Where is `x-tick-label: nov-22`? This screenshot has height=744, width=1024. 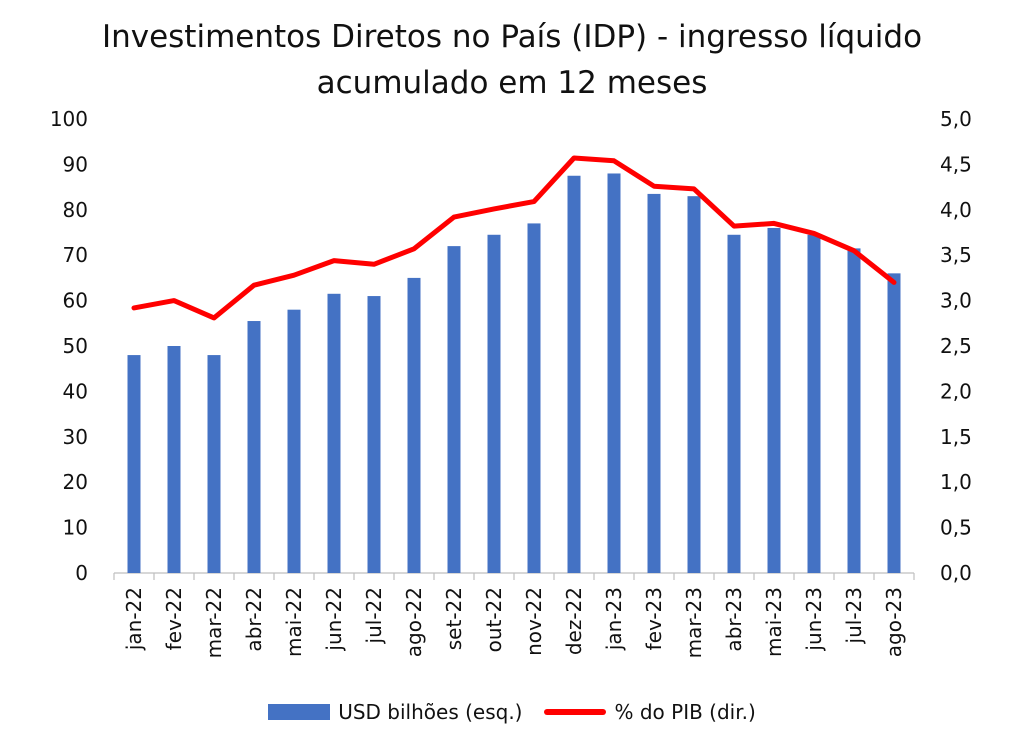
x-tick-label: nov-22 is located at coordinates (534, 621).